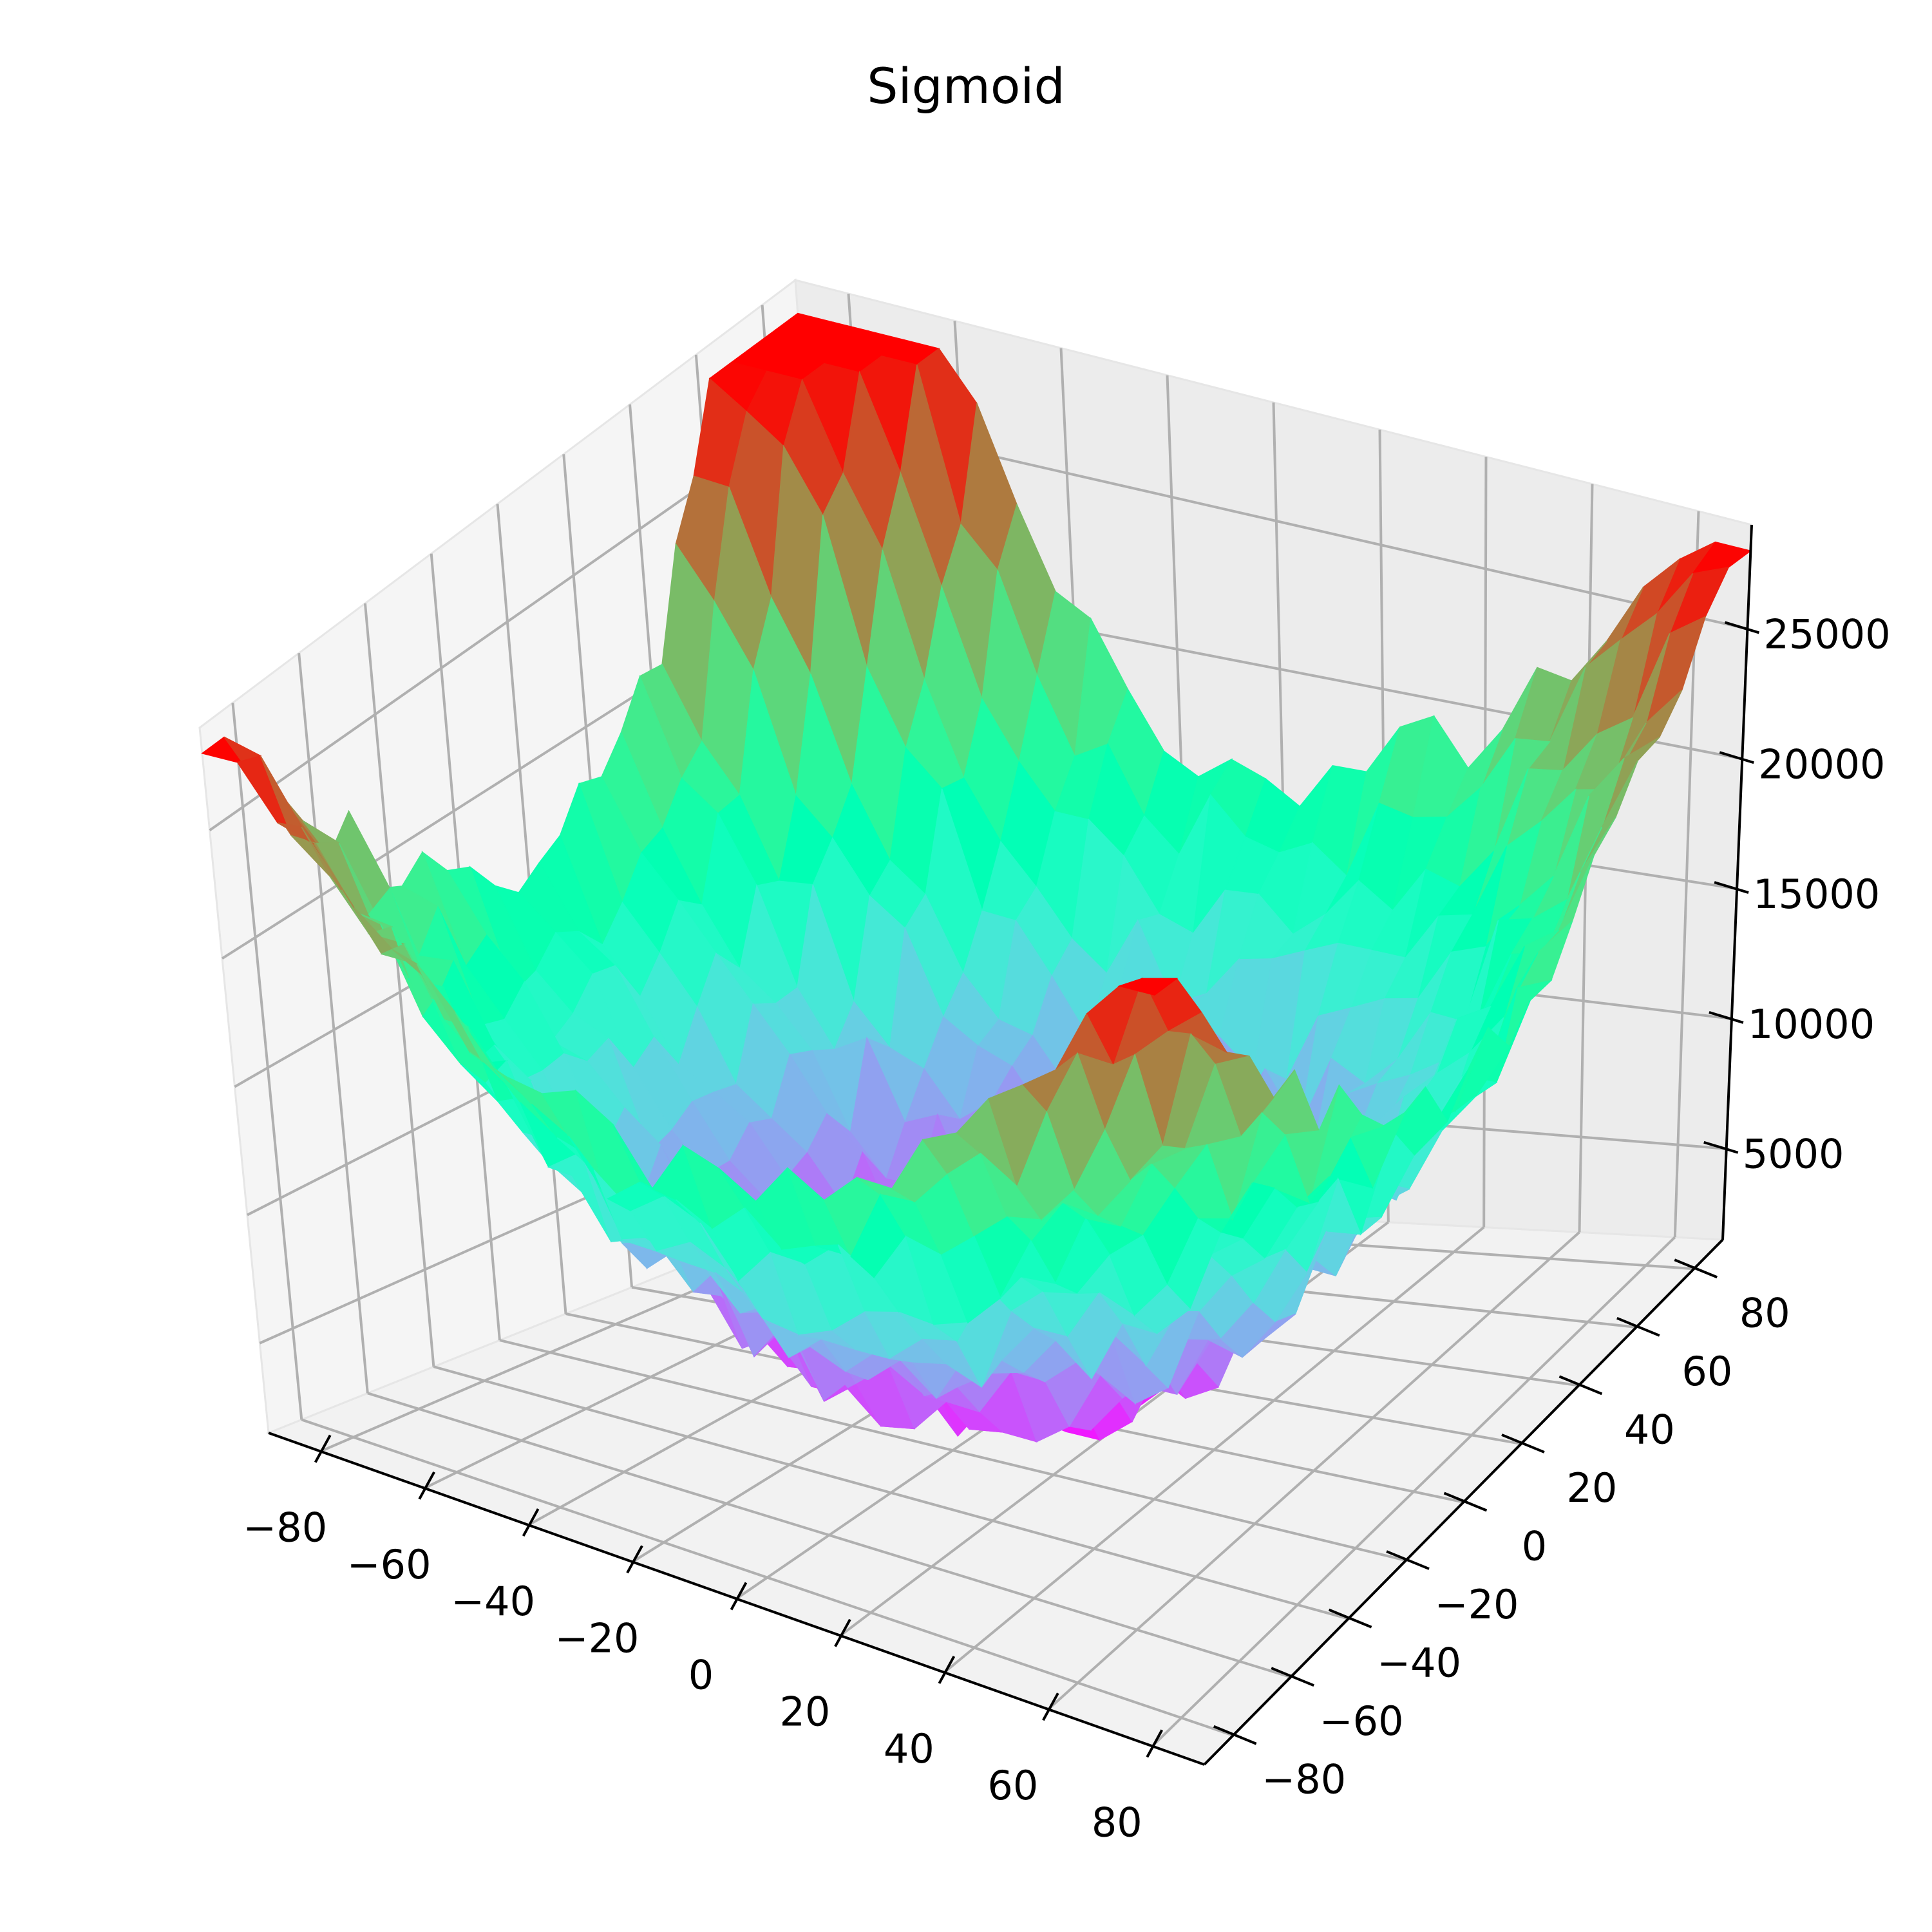 This screenshot has height=1932, width=1932. Describe the element at coordinates (966, 86) in the screenshot. I see `chart-title: Sigmoid` at that location.